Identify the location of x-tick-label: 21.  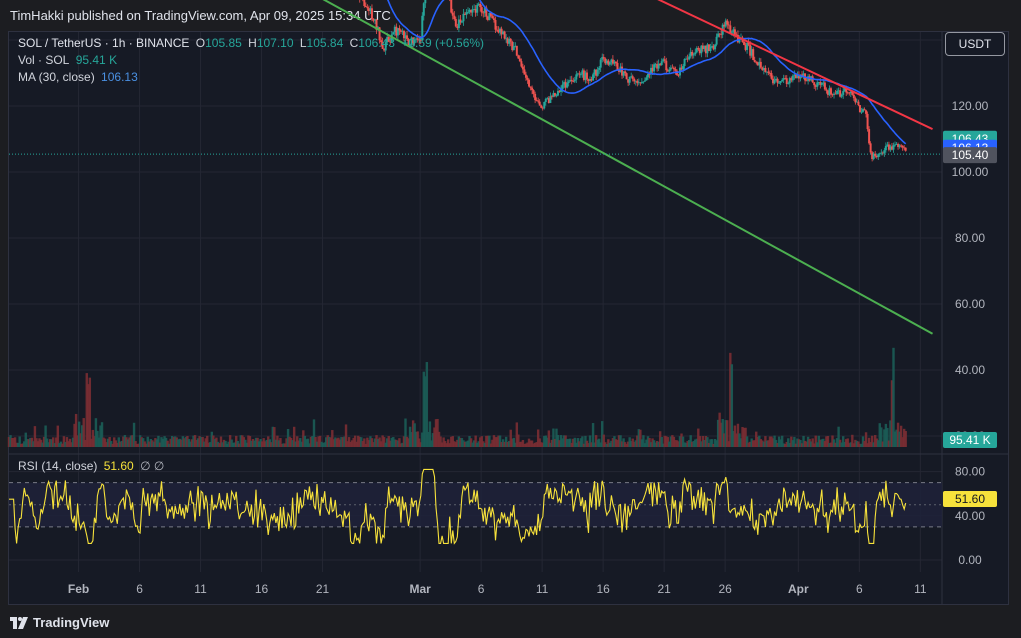
(323, 589).